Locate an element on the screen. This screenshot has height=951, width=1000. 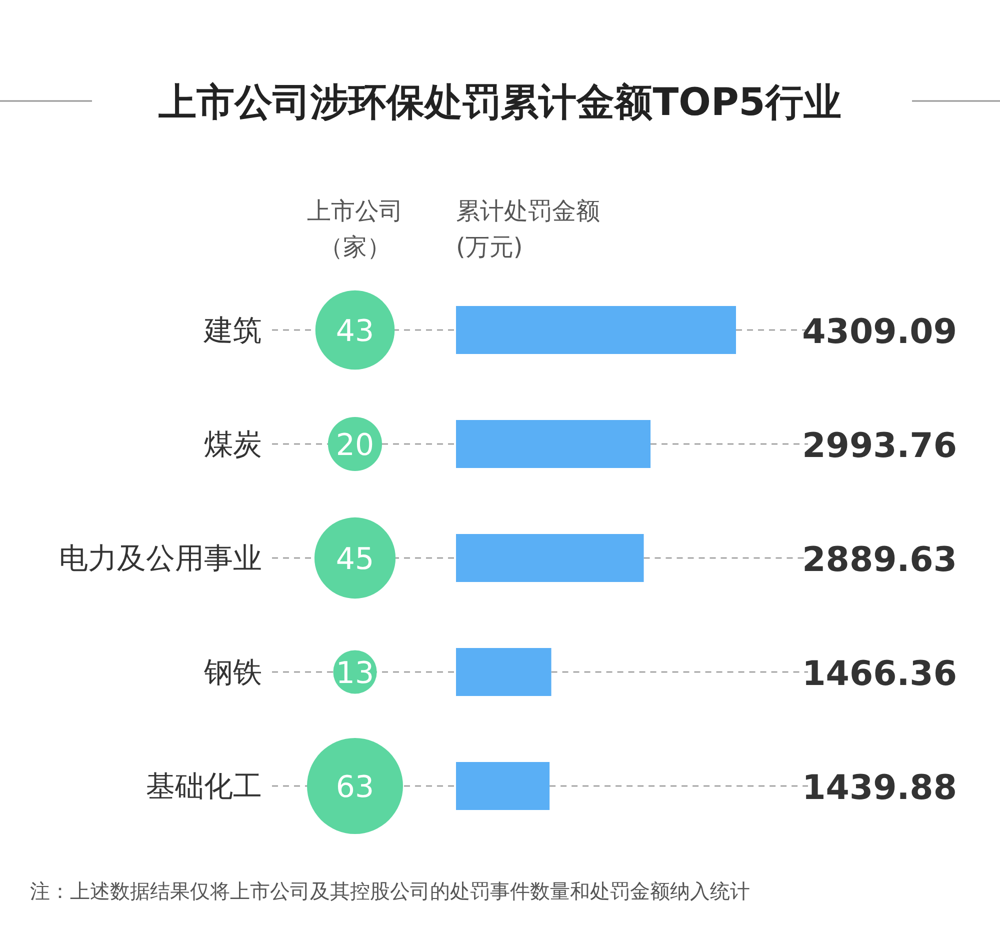
data-label: 20 is located at coordinates (355, 445).